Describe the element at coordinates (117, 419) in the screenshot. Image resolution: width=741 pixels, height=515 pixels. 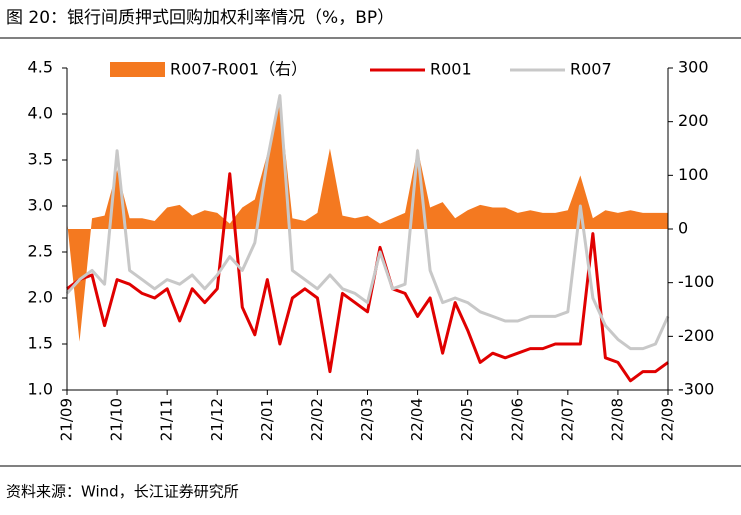
I see `x-tick-label: 21/10` at that location.